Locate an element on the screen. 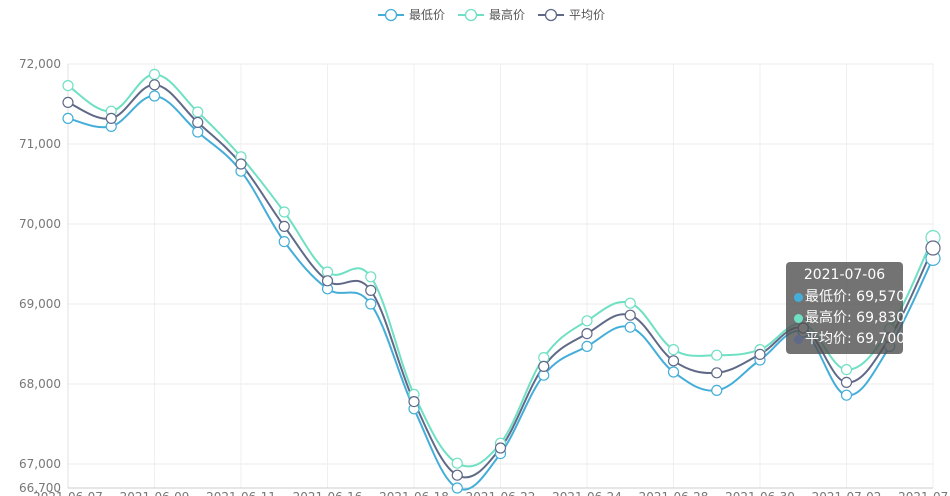  legend-label: 最高价 is located at coordinates (507, 14).